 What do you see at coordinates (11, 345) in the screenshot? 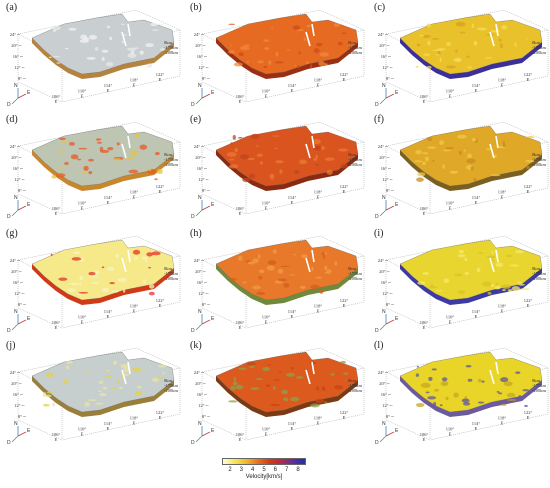
I see `panel-label: (j)` at bounding box center [11, 345].